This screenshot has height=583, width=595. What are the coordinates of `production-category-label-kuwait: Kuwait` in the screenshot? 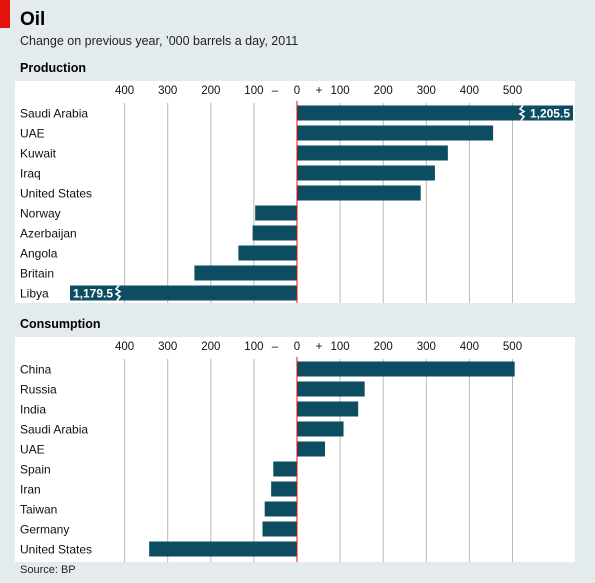 It's located at (38, 154).